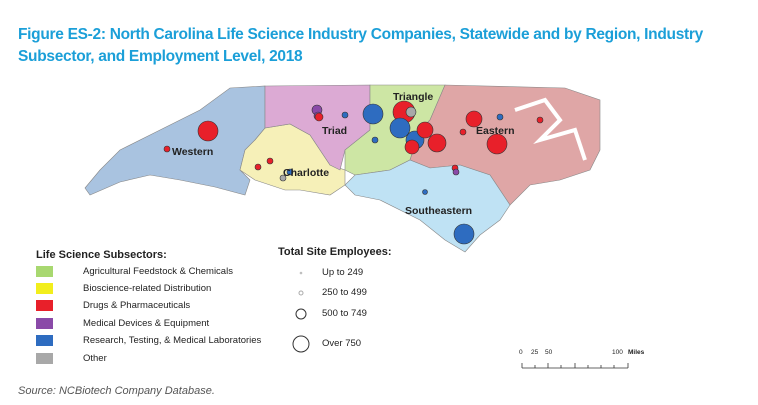  What do you see at coordinates (617, 352) in the screenshot?
I see `scale-tick: 100` at bounding box center [617, 352].